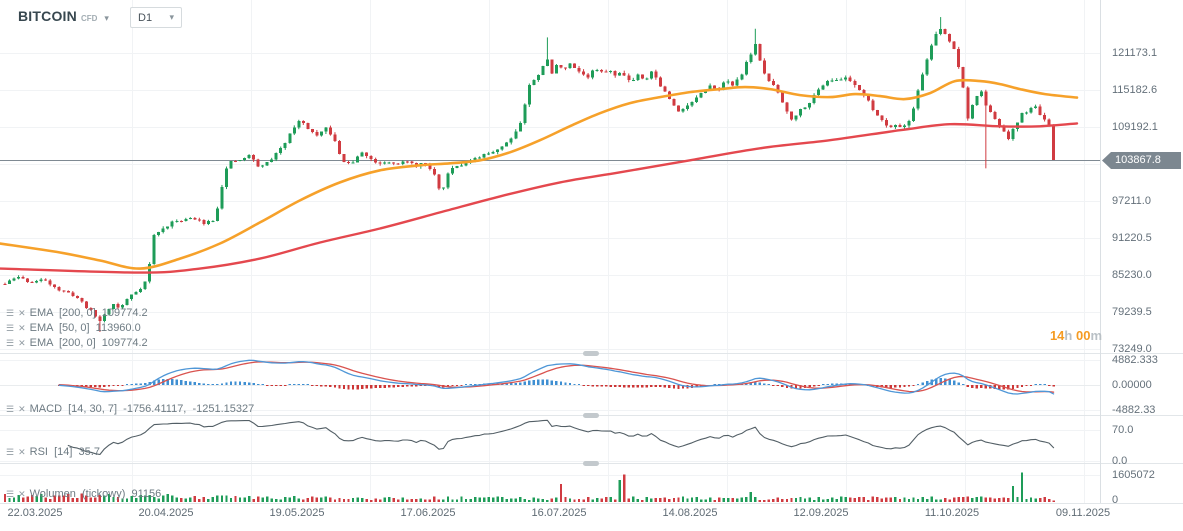  Describe the element at coordinates (156, 17) in the screenshot. I see `timeframe-select: D1 ▾` at that location.